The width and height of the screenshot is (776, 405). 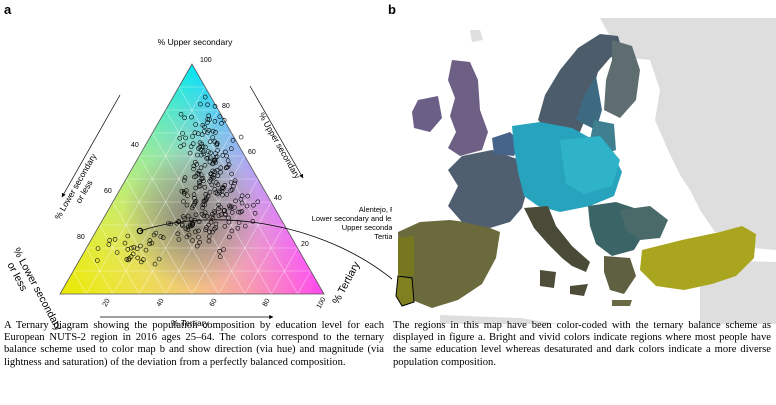 What do you see at coordinates (322, 303) in the screenshot?
I see `tick-bottom-100: 100` at bounding box center [322, 303].